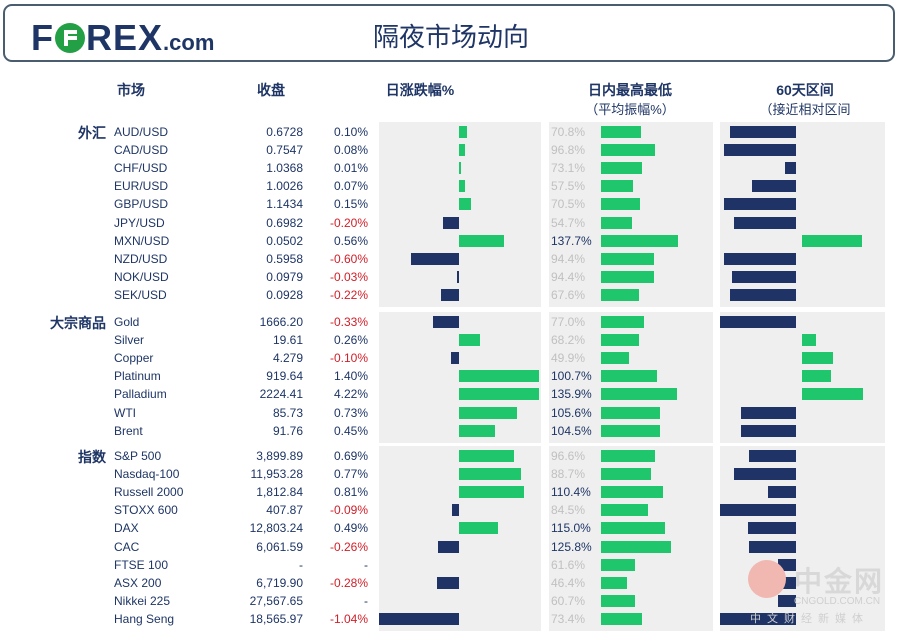  I want to click on intraday-range-label: 105.6%, so click(571, 412).